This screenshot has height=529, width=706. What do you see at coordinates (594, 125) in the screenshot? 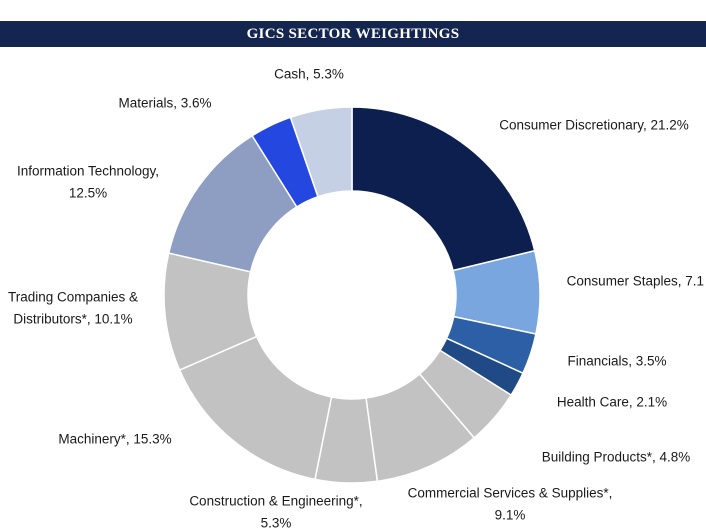
I see `slice-label: Consumer Discretionary, 21.2%` at bounding box center [594, 125].